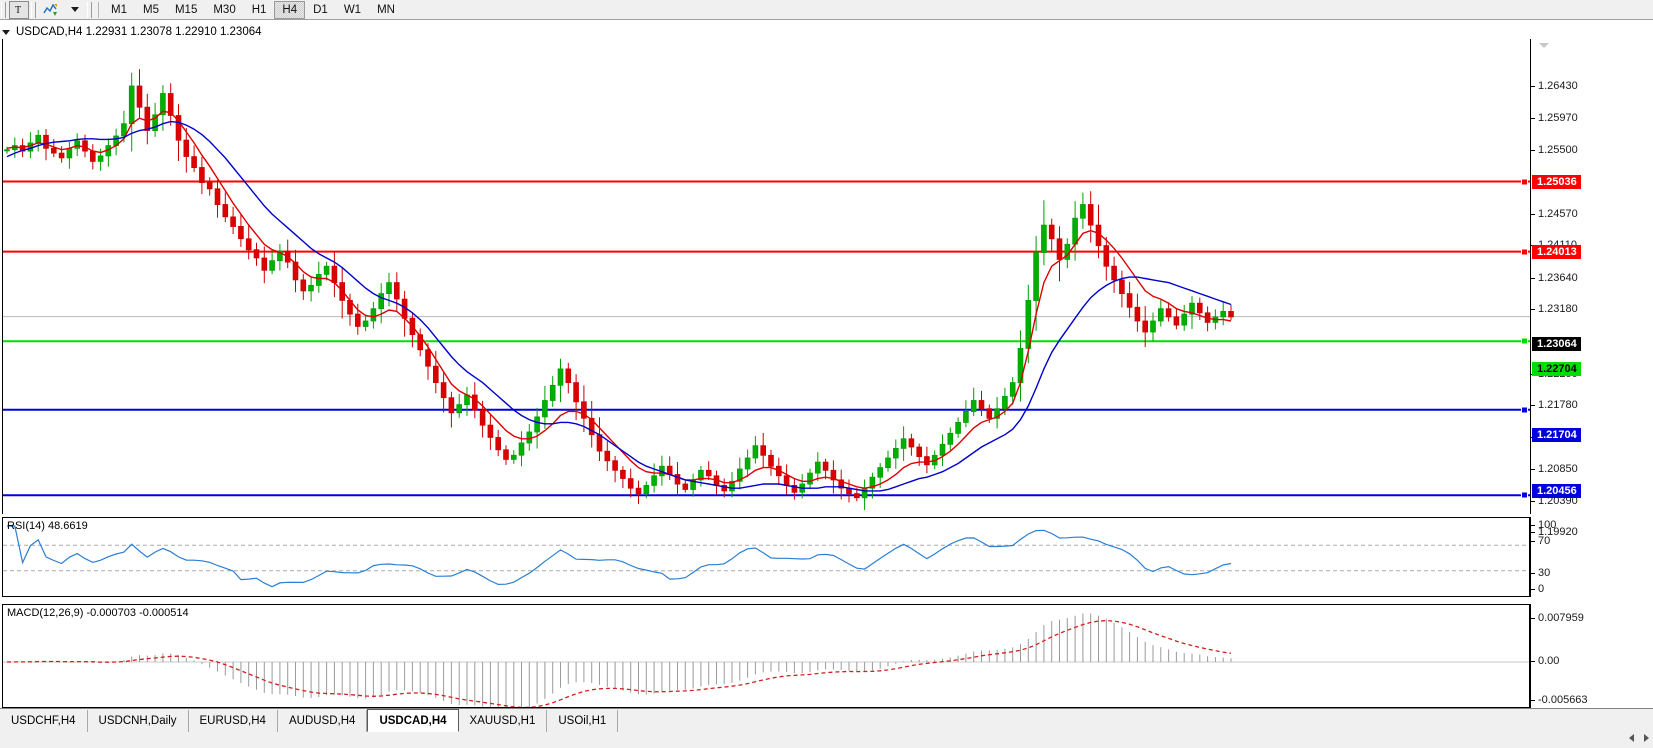 The height and width of the screenshot is (748, 1653). What do you see at coordinates (98, 9) in the screenshot?
I see `toolbar-separator` at bounding box center [98, 9].